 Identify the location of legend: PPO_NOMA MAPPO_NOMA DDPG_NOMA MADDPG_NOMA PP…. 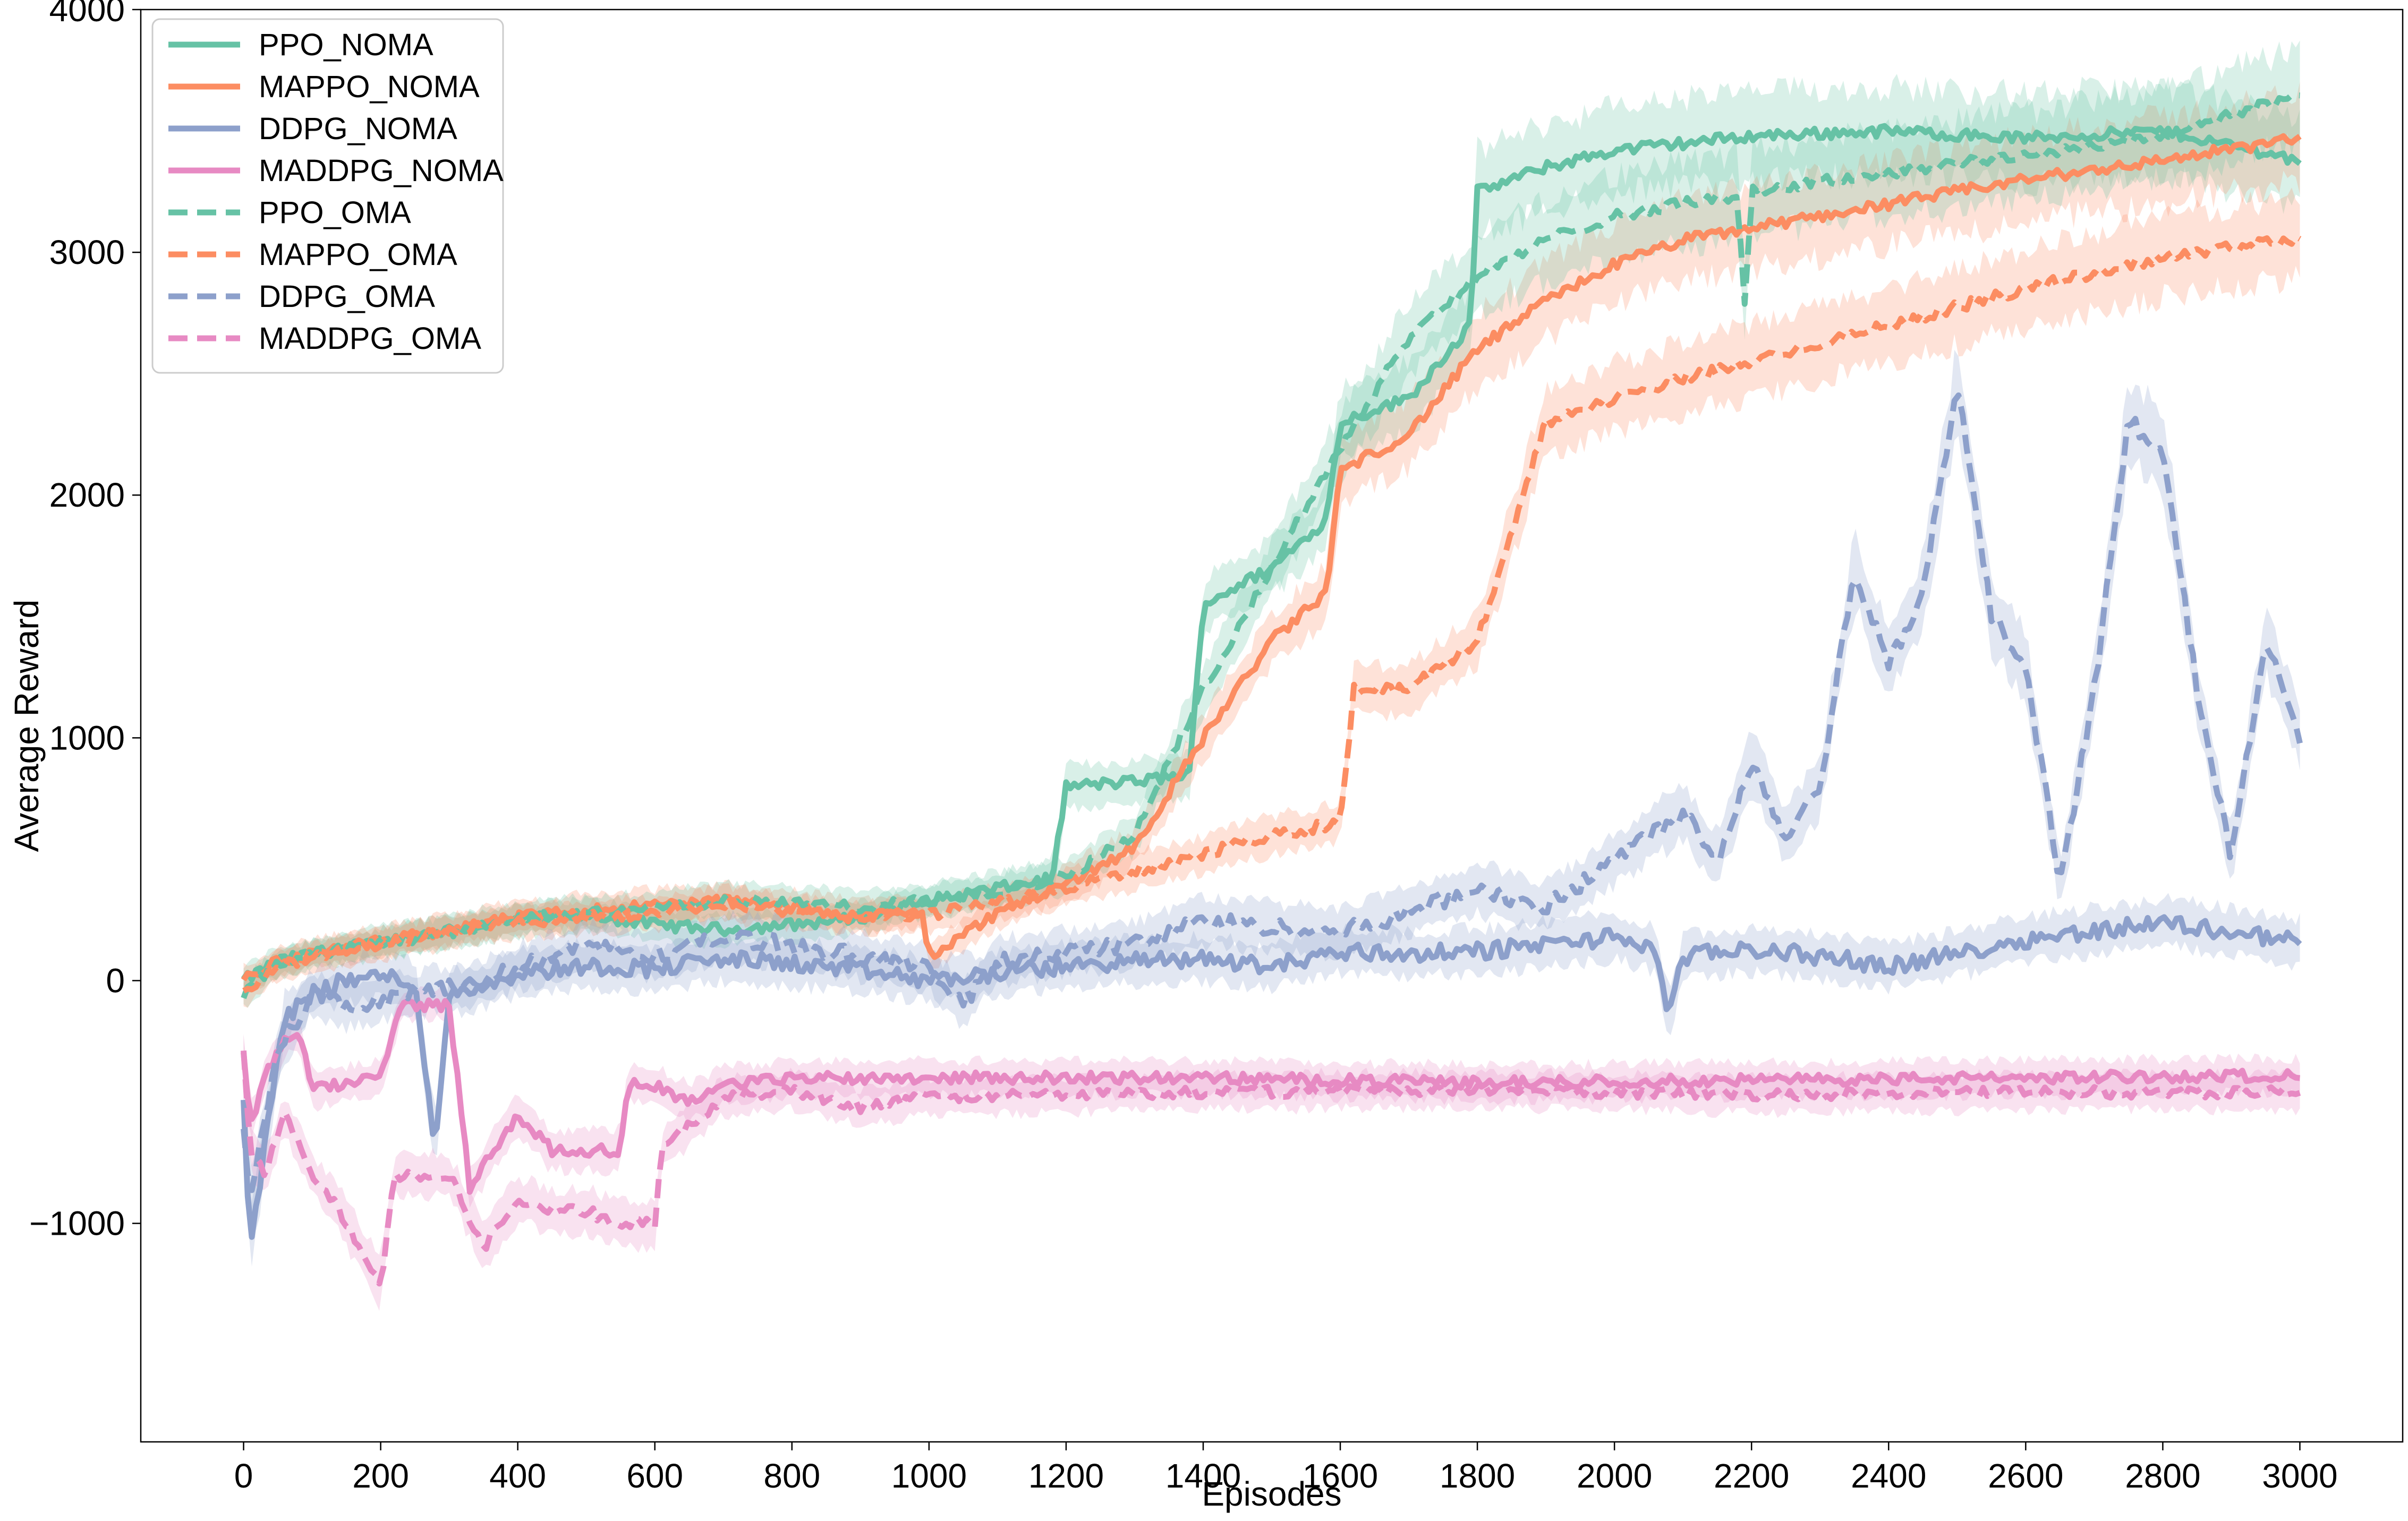
(327, 196).